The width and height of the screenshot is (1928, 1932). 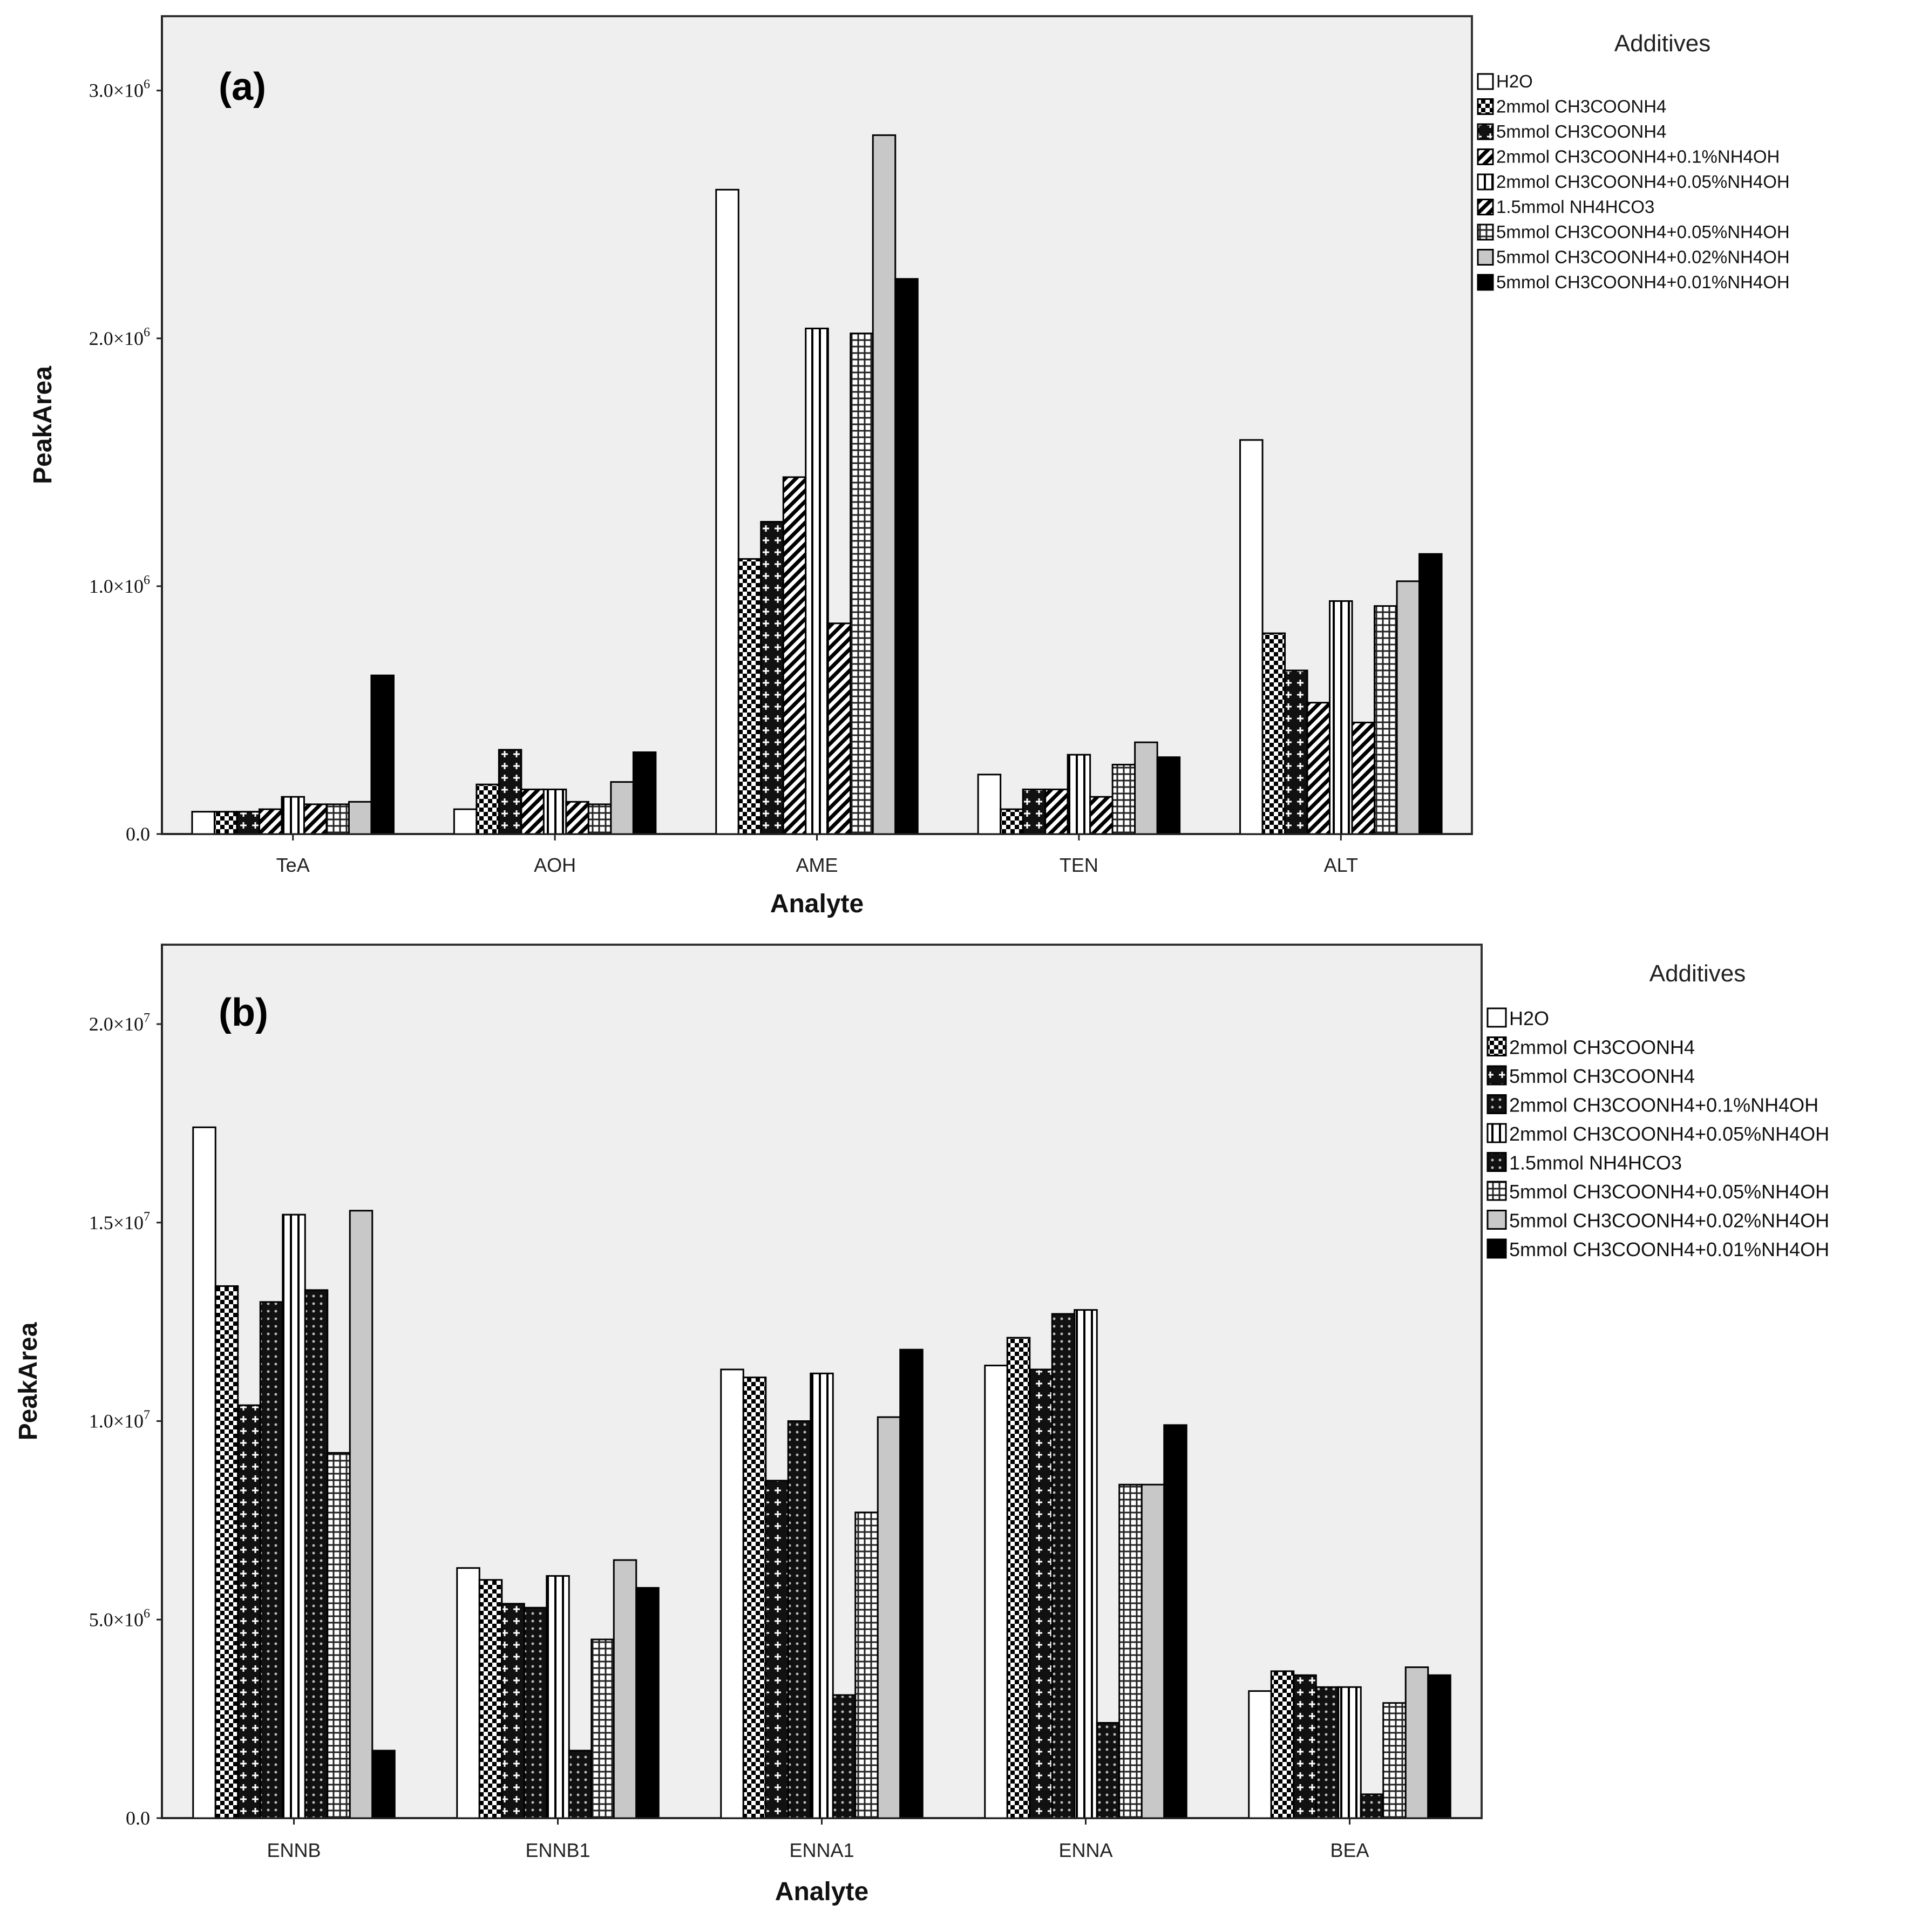 I want to click on x-tick-label-ennb1: ENNB1, so click(x=557, y=1850).